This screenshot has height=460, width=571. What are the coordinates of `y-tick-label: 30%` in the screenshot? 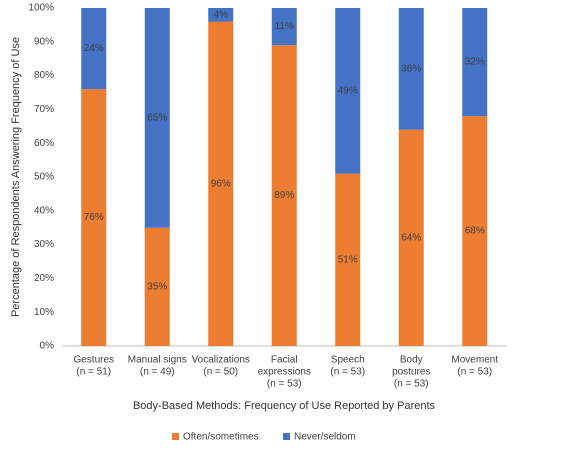 It's located at (44, 244).